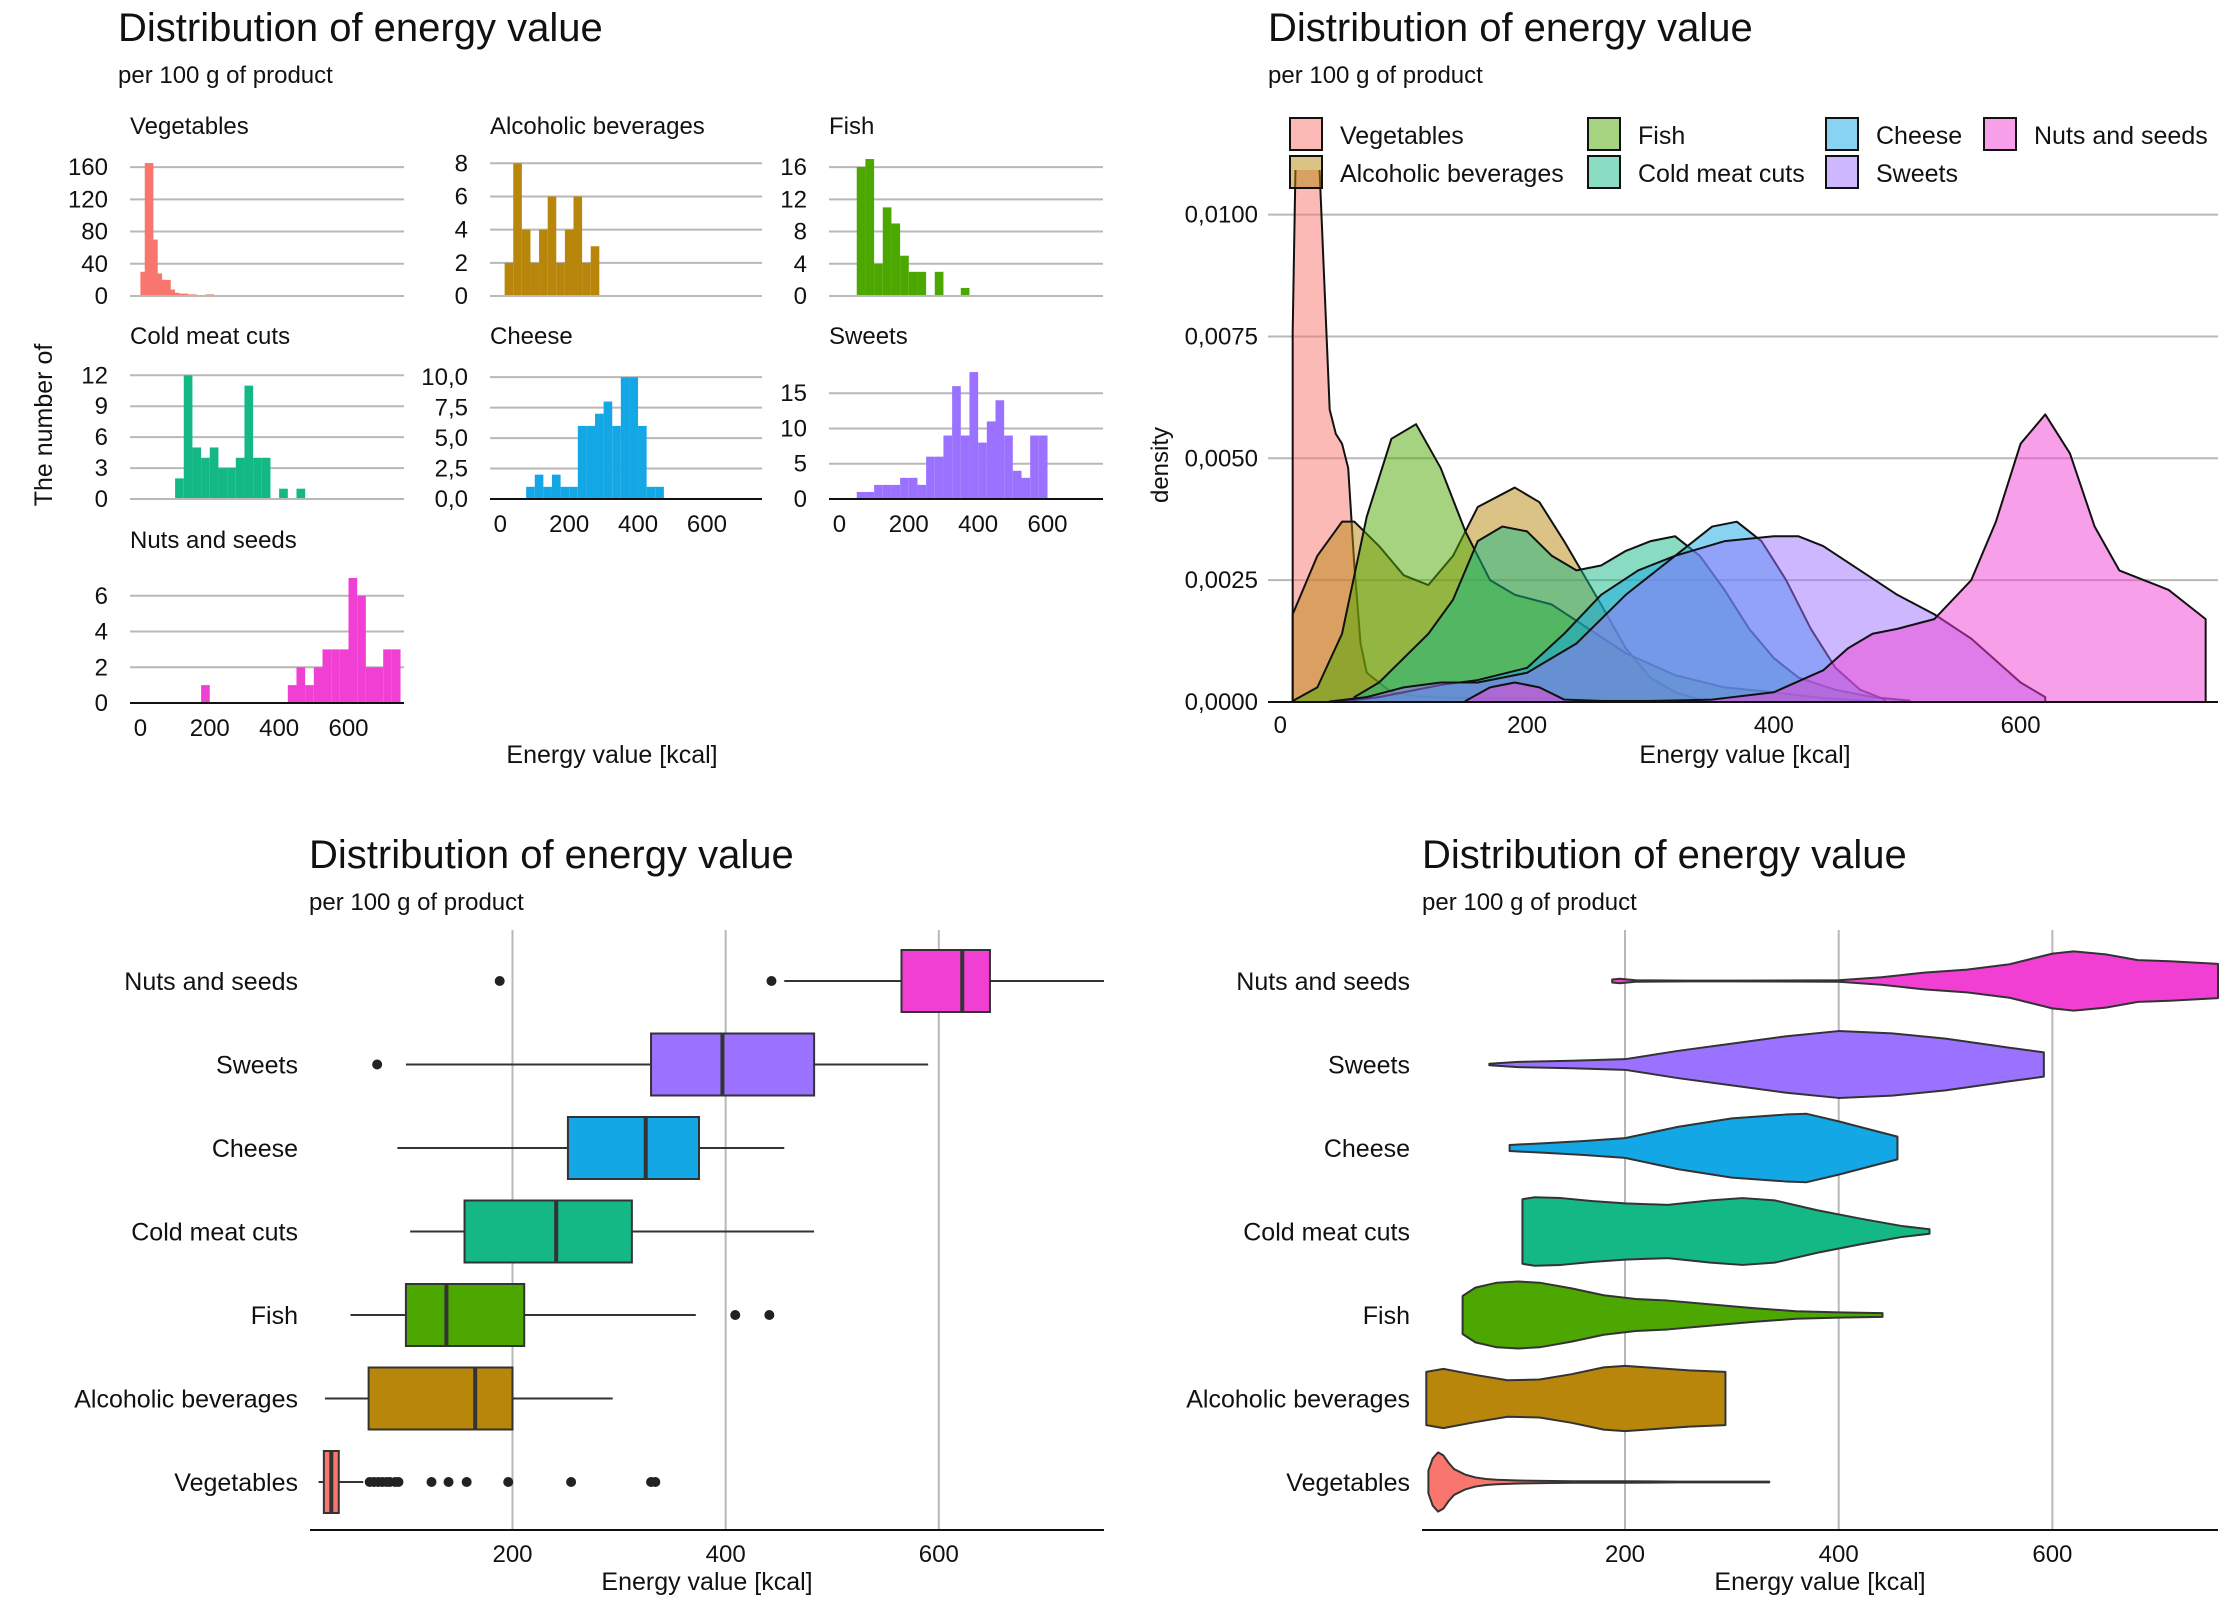 The width and height of the screenshot is (2224, 1598). What do you see at coordinates (1919, 136) in the screenshot?
I see `legend-label: Cheese` at bounding box center [1919, 136].